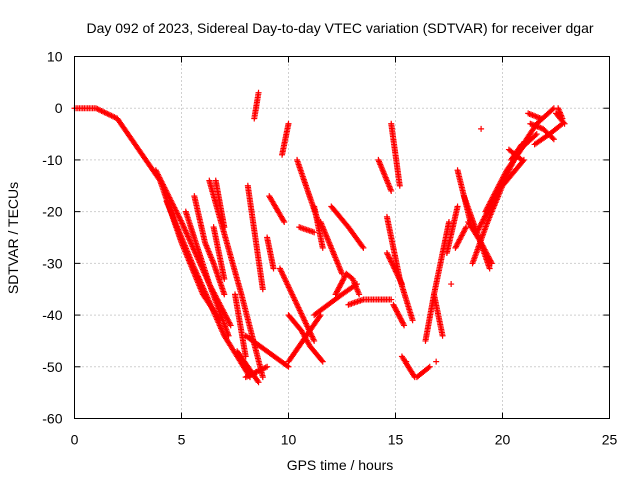 This screenshot has width=640, height=480. I want to click on x-tick-label: 10, so click(289, 440).